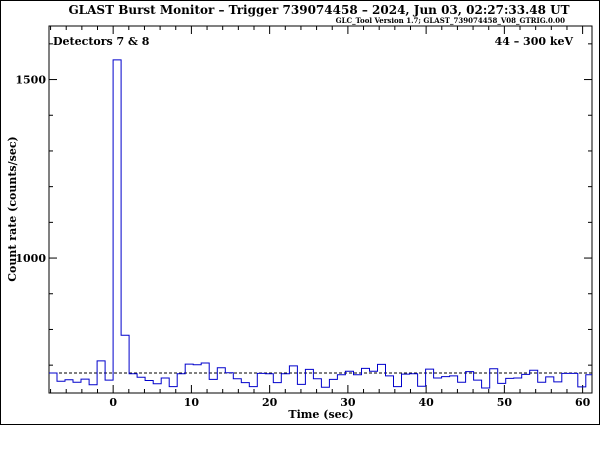 The height and width of the screenshot is (450, 600). What do you see at coordinates (320, 414) in the screenshot?
I see `x-axis-label: Time (sec)` at bounding box center [320, 414].